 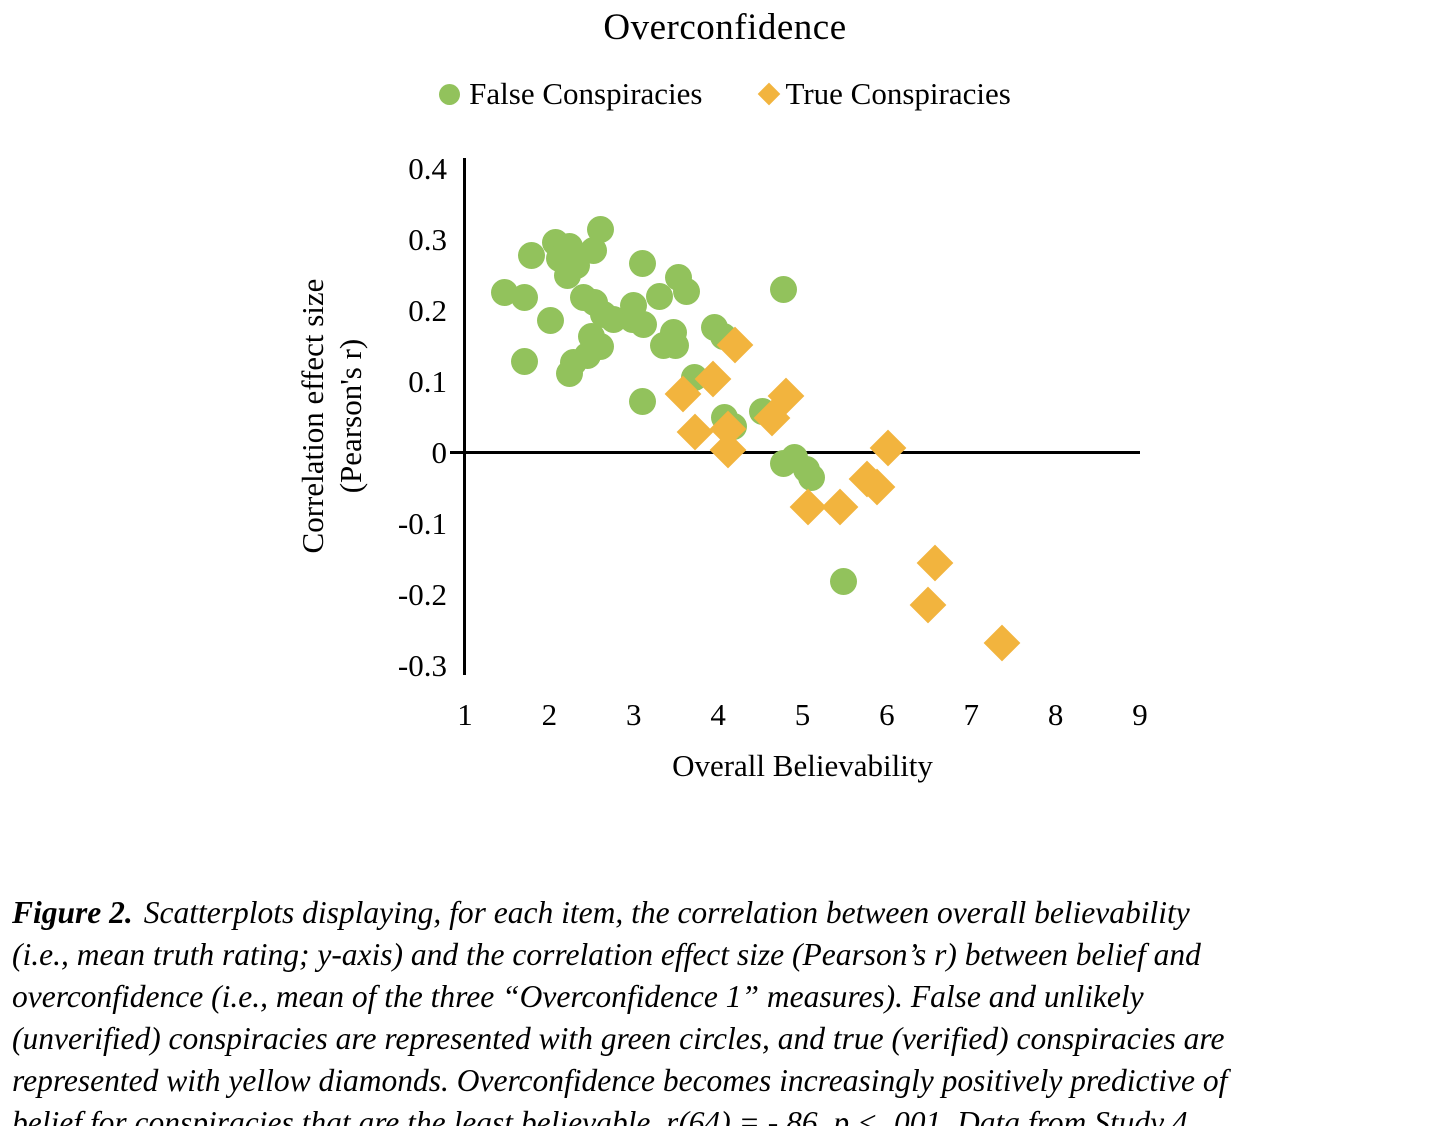 What do you see at coordinates (898, 93) in the screenshot?
I see `legend-label: True Conspiracies` at bounding box center [898, 93].